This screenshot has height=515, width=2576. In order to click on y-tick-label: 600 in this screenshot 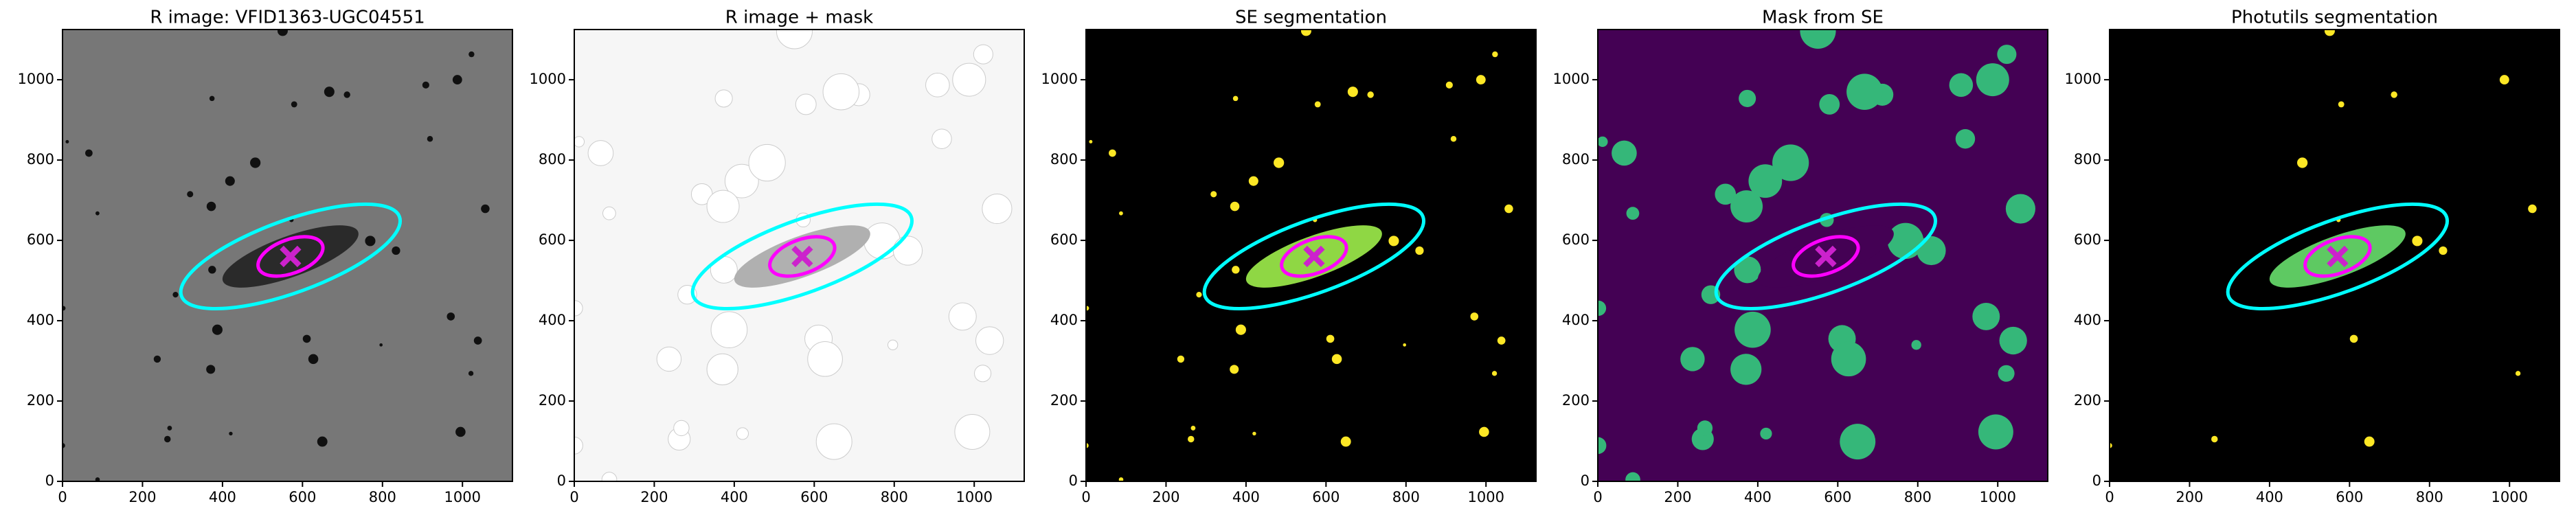, I will do `click(1064, 239)`.